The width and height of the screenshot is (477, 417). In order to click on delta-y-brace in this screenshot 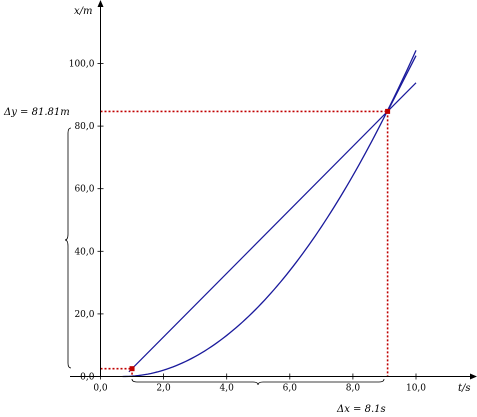, I will do `click(68, 248)`.